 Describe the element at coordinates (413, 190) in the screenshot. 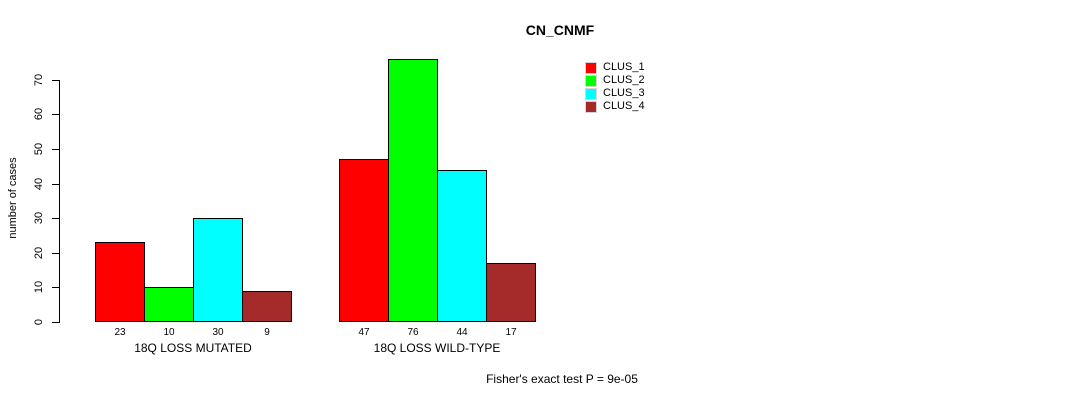

I see `bar-clus_2-group2` at that location.